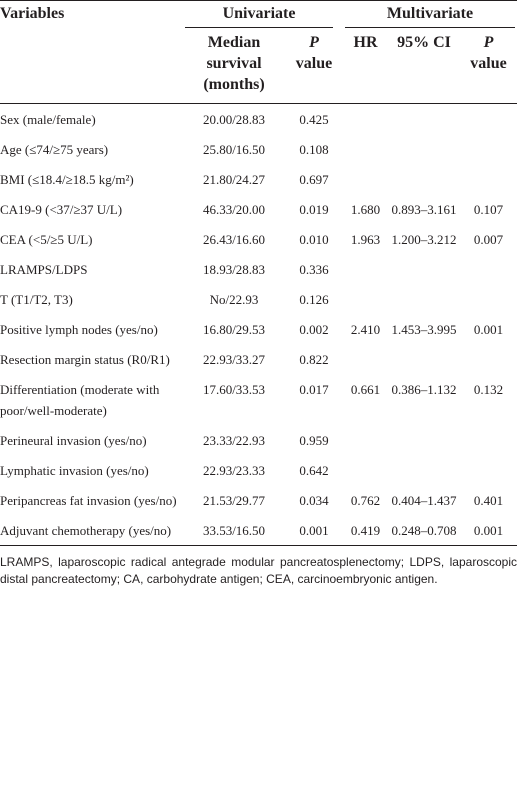 The height and width of the screenshot is (792, 517). Describe the element at coordinates (488, 389) in the screenshot. I see `table-cell: 0.132` at that location.